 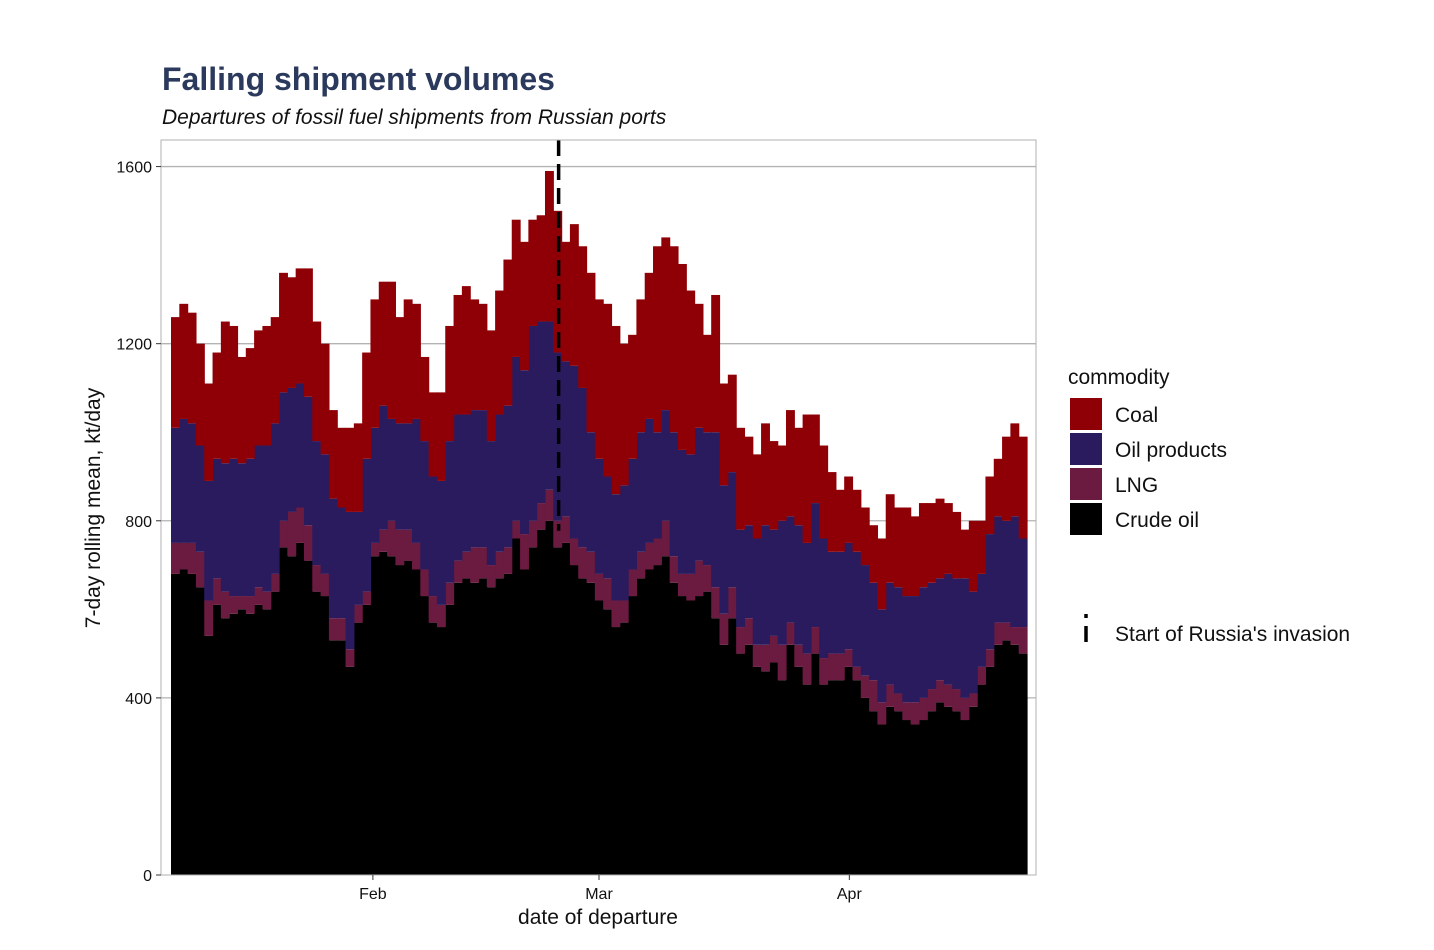 What do you see at coordinates (1086, 484) in the screenshot?
I see `legend-swatch` at bounding box center [1086, 484].